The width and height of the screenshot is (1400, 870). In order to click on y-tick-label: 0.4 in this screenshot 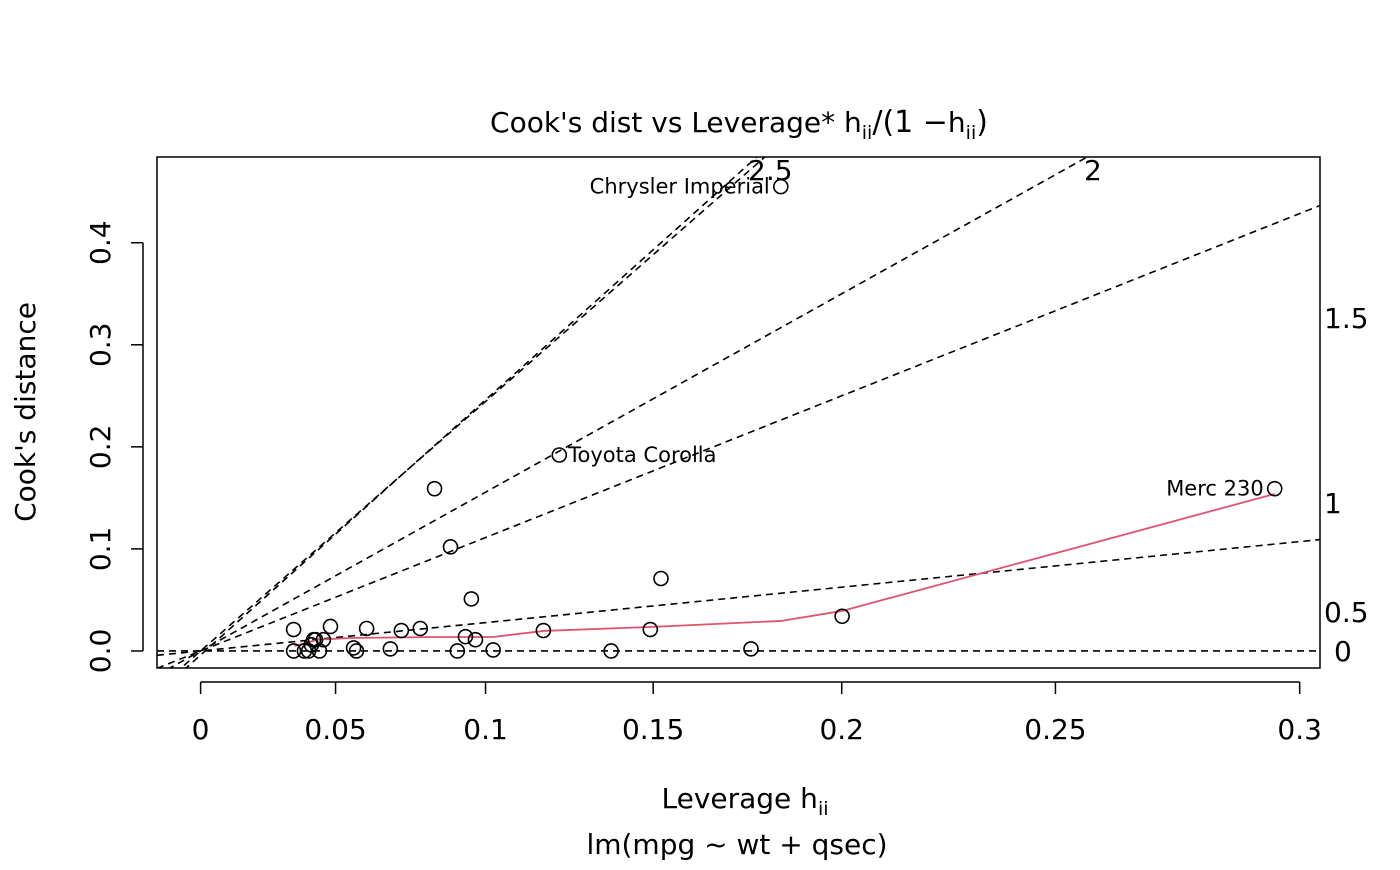, I will do `click(100, 242)`.